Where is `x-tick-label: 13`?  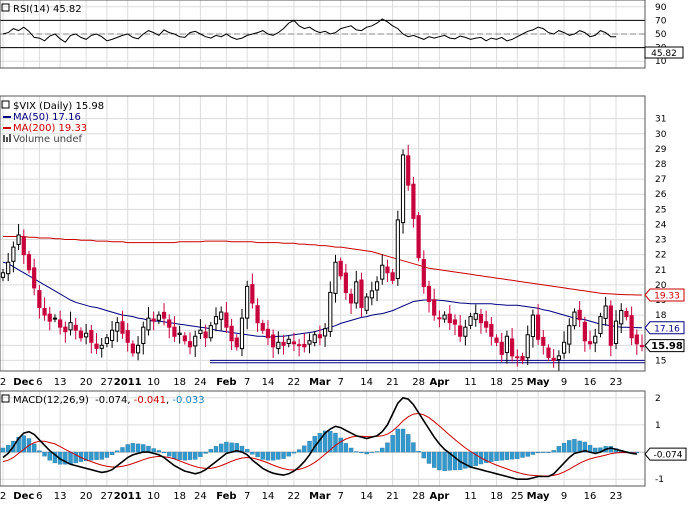 x-tick-label: 13 is located at coordinates (60, 496).